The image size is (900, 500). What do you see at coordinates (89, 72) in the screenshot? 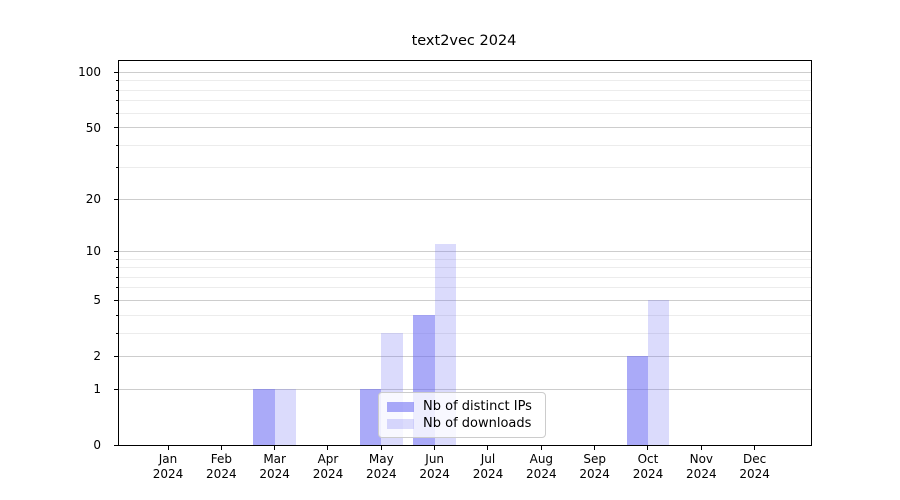
I see `y-tick-label-100: 100` at bounding box center [89, 72].